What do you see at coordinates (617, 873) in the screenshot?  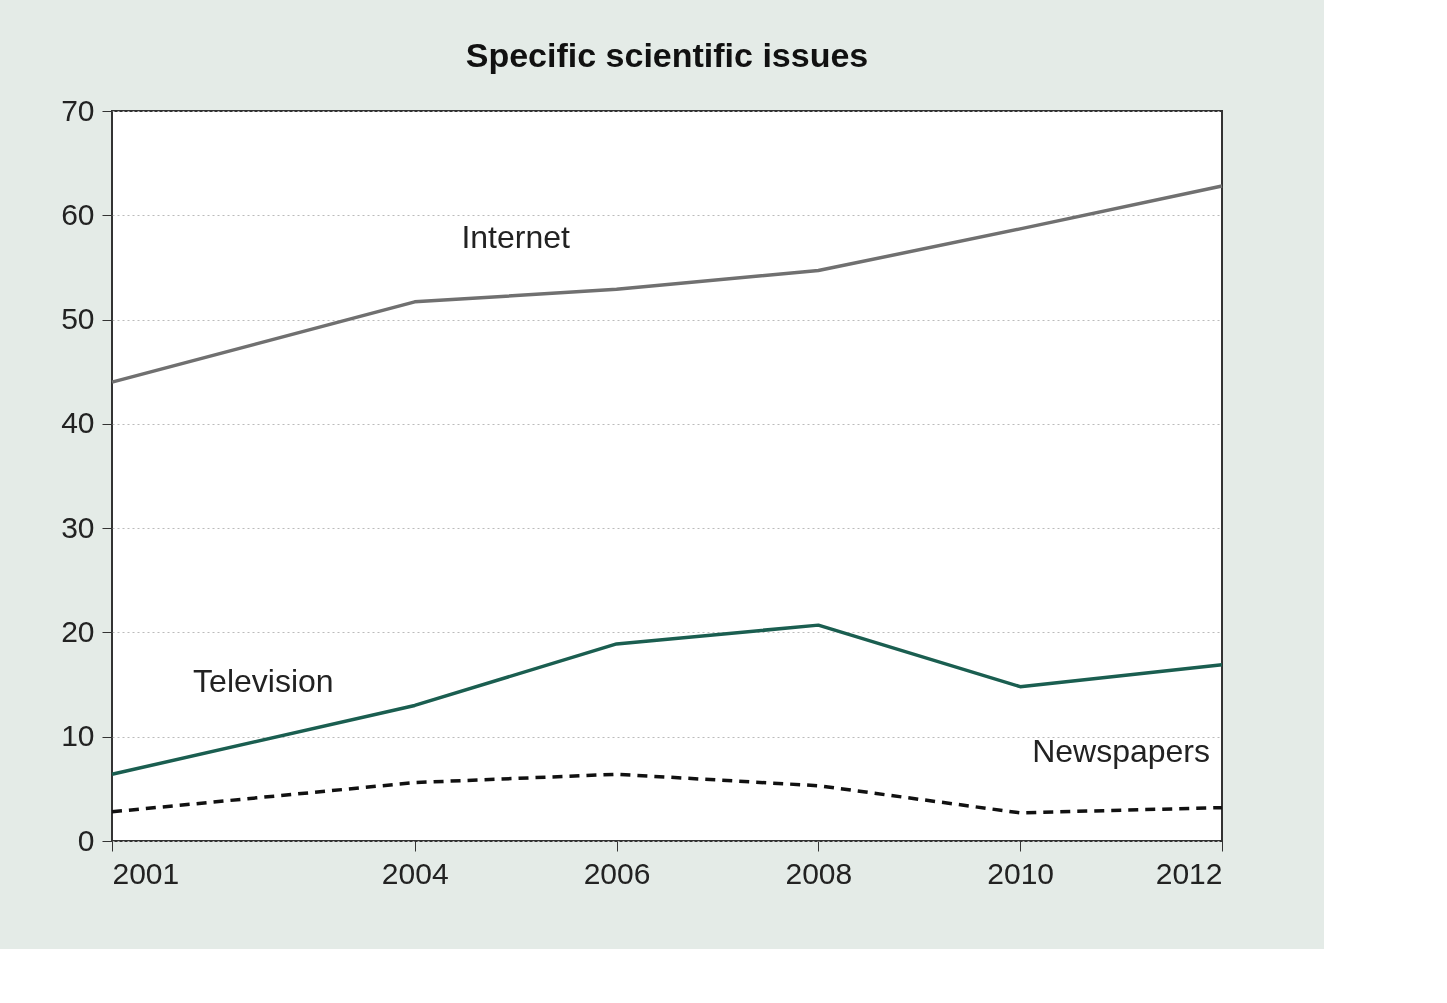 I see `x-tick-label: 2006` at bounding box center [617, 873].